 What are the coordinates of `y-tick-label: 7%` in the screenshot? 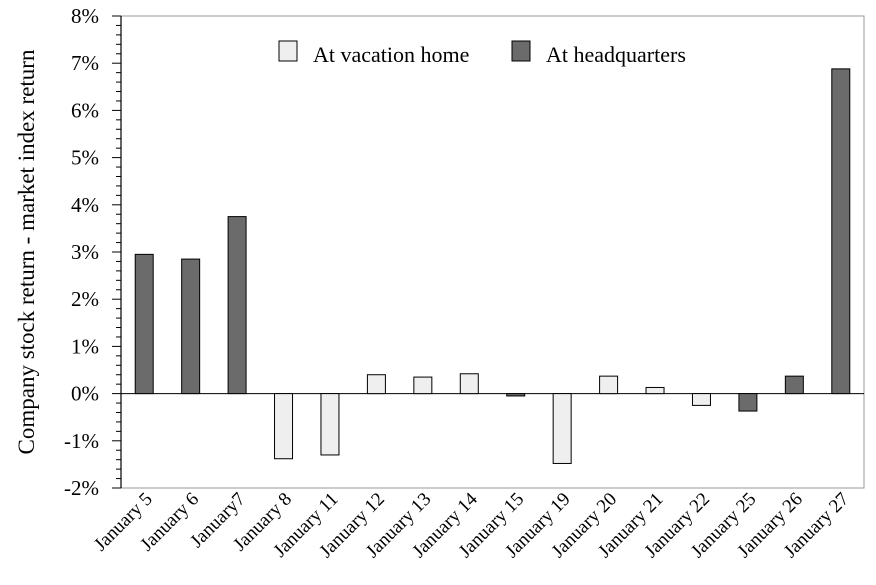 It's located at (85, 63).